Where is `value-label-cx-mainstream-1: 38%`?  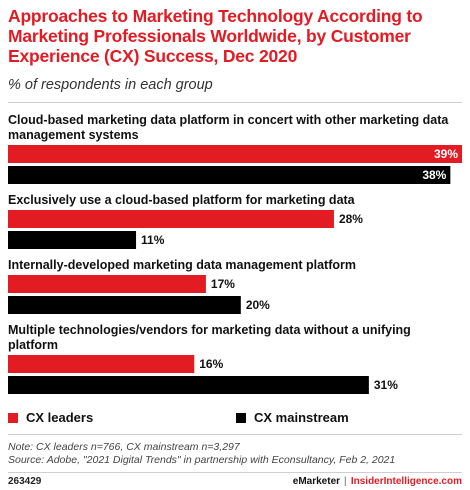 value-label-cx-mainstream-1: 38% is located at coordinates (434, 175).